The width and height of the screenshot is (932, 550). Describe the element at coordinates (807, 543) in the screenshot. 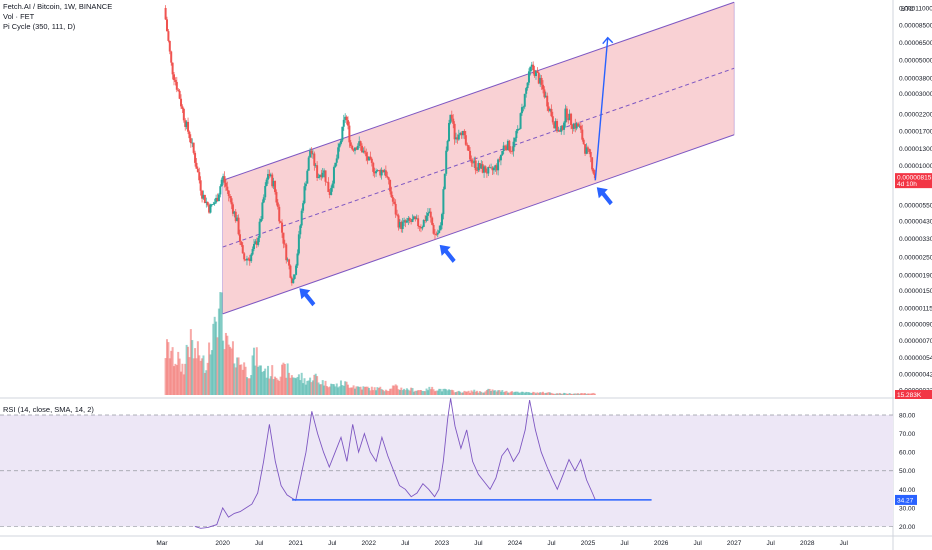

I see `time-tick-label: 2028` at that location.